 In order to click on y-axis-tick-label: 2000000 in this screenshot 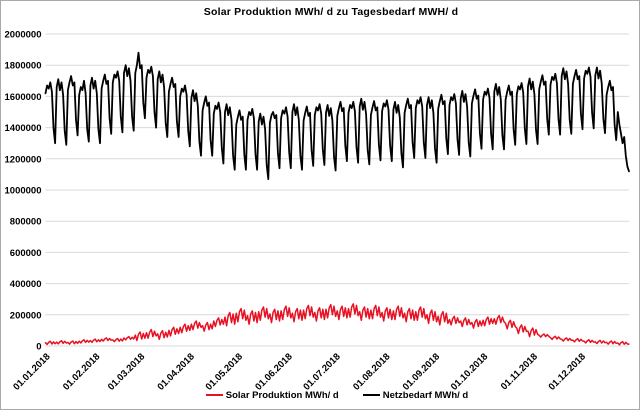, I will do `click(23, 35)`.